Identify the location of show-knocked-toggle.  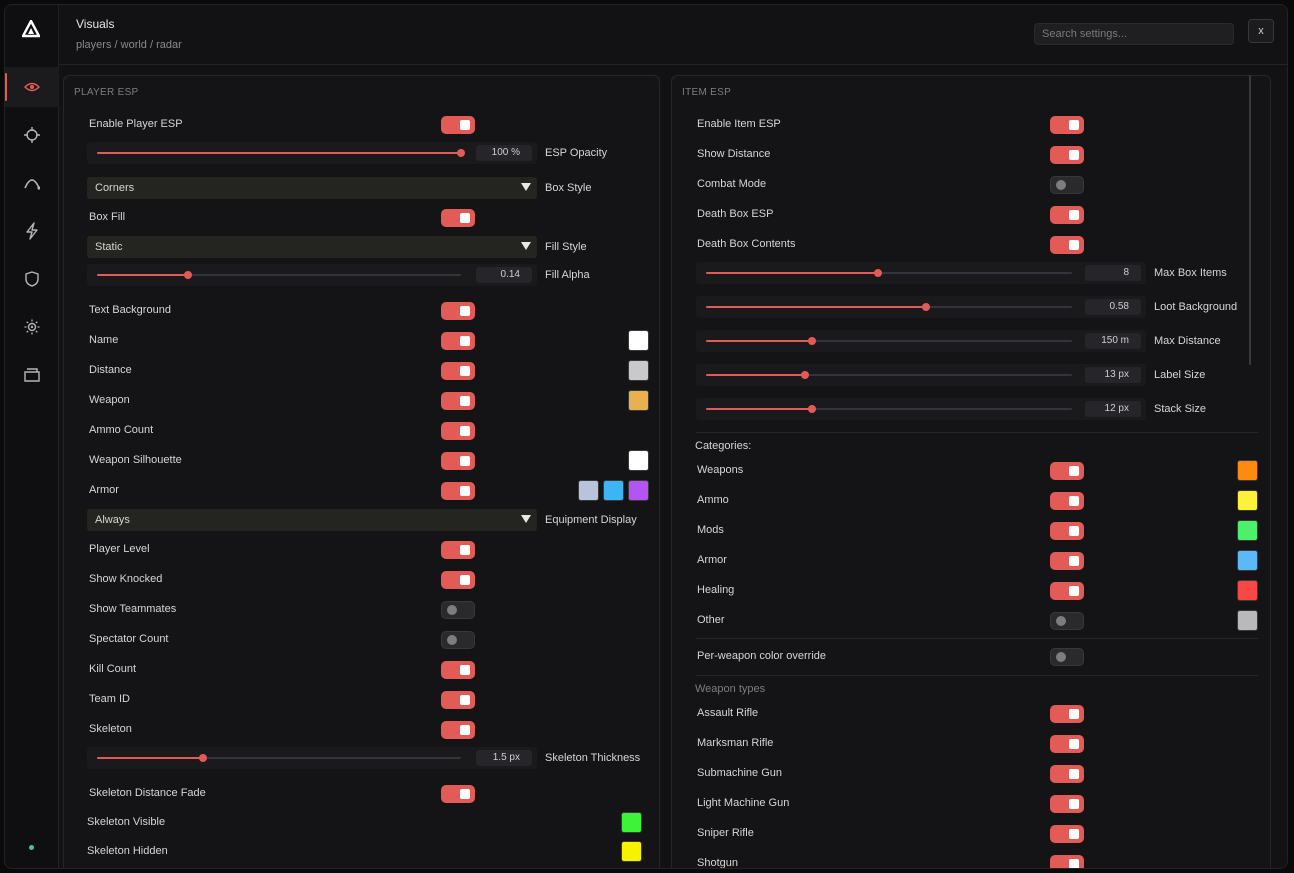
(458, 580).